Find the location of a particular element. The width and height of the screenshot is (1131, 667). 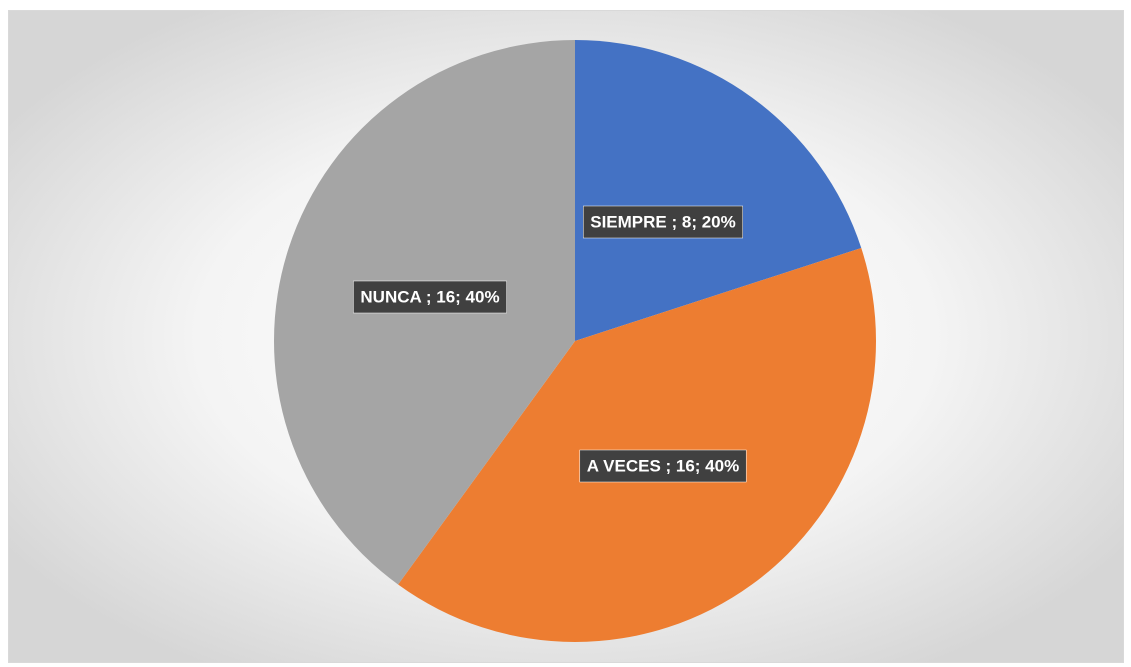

data-label: NUNCA ; 16; 40% is located at coordinates (429, 296).